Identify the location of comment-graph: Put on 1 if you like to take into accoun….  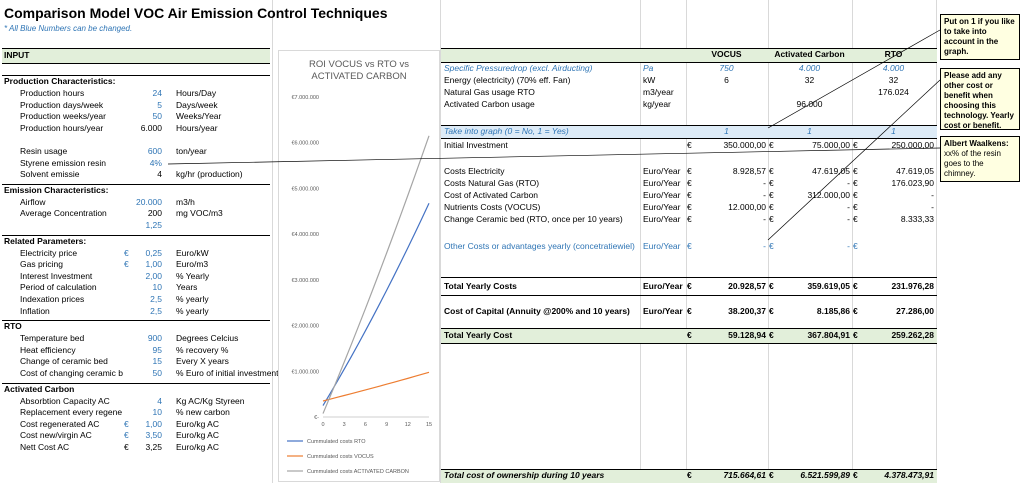
(980, 37).